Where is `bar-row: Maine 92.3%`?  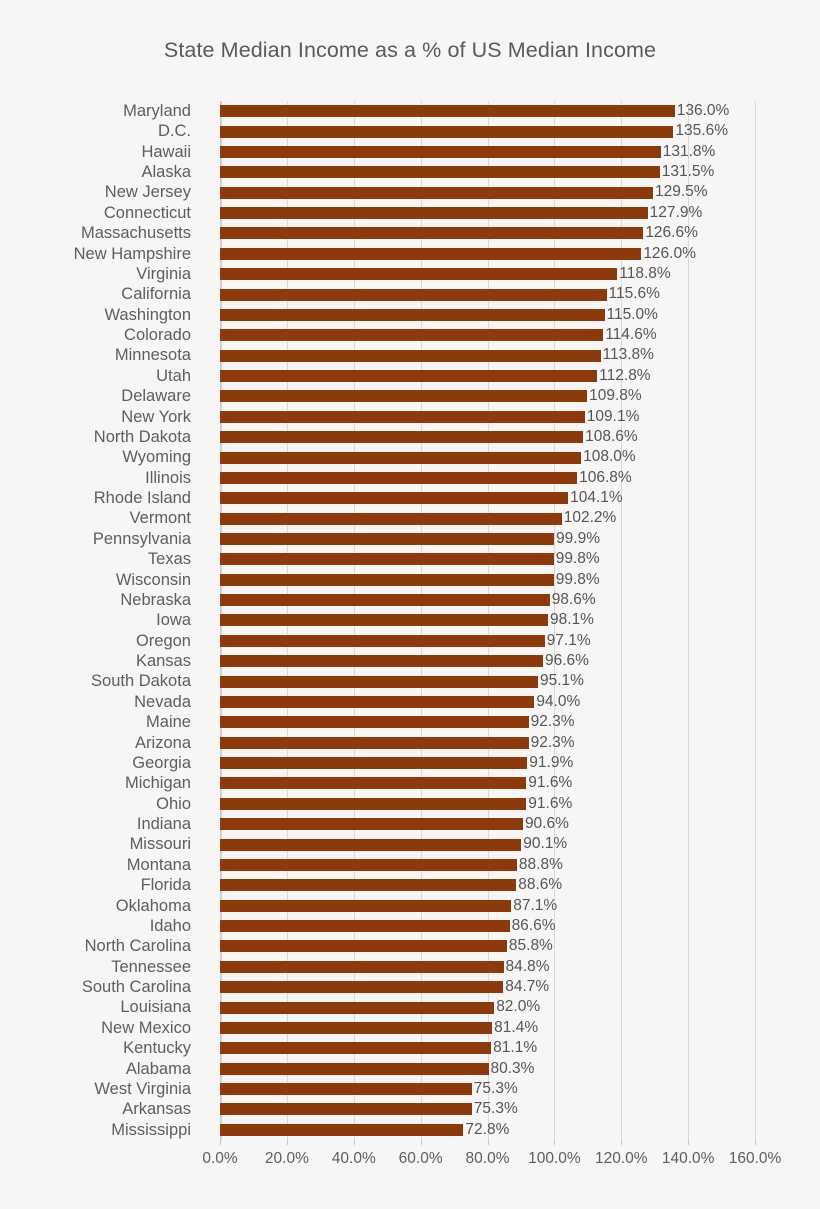 bar-row: Maine 92.3% is located at coordinates (410, 722).